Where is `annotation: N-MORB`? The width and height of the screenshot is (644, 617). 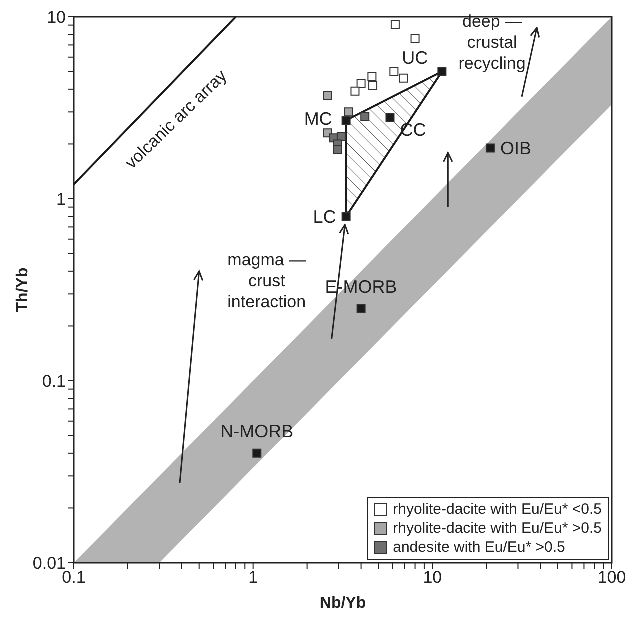
annotation: N-MORB is located at coordinates (257, 432).